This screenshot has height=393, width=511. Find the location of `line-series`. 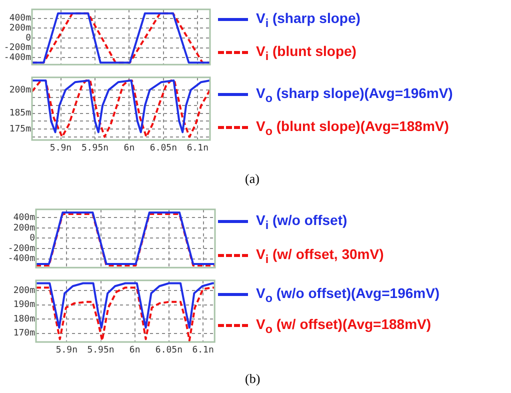

line-series is located at coordinates (125, 314).